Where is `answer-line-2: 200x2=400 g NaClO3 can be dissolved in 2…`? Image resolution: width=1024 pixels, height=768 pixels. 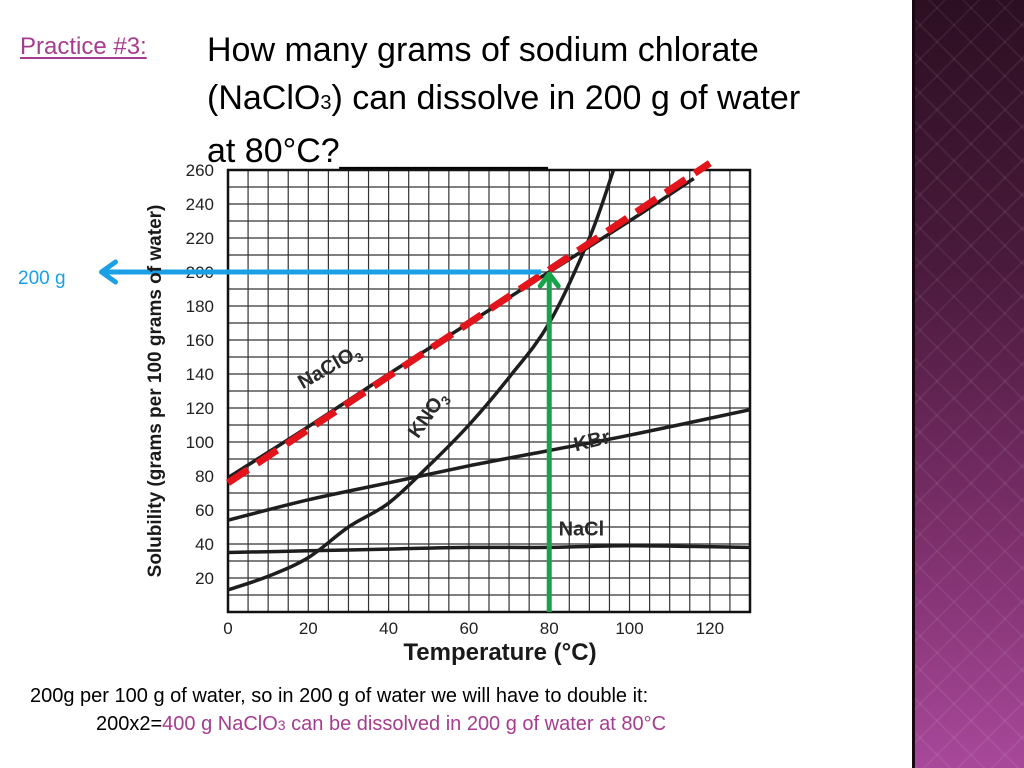
answer-line-2: 200x2=400 g NaClO3 can be dissolved in 2… is located at coordinates (460, 724).